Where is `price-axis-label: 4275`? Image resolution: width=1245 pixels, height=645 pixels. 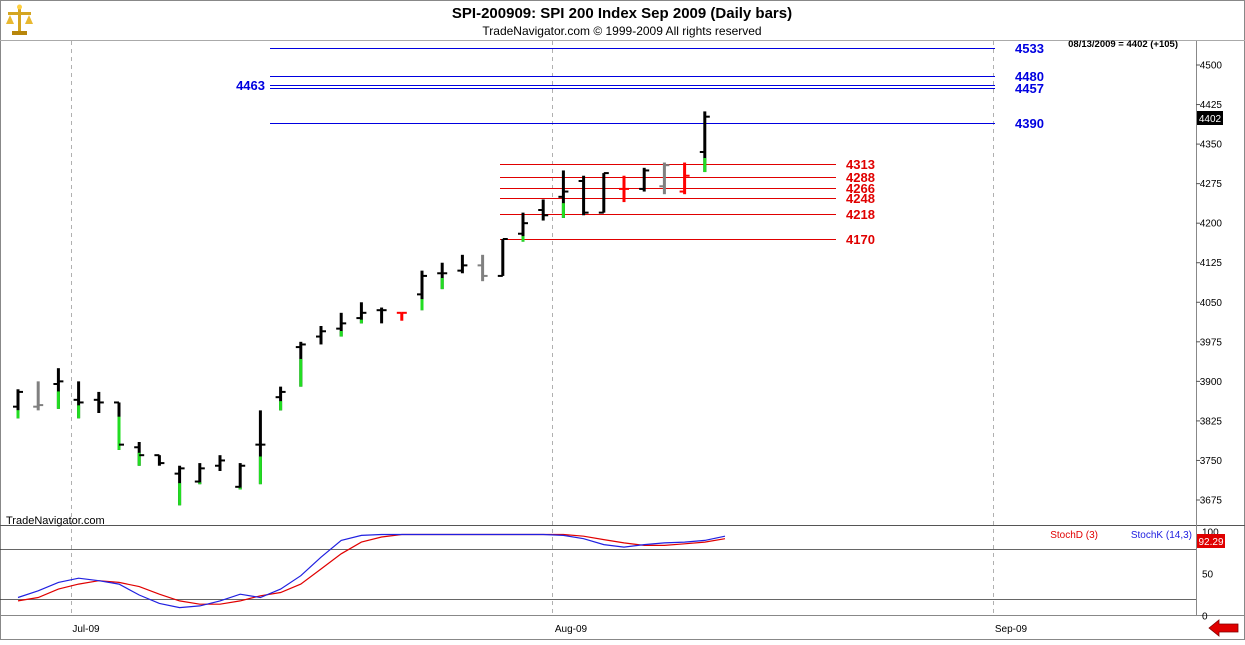 price-axis-label: 4275 is located at coordinates (1211, 184).